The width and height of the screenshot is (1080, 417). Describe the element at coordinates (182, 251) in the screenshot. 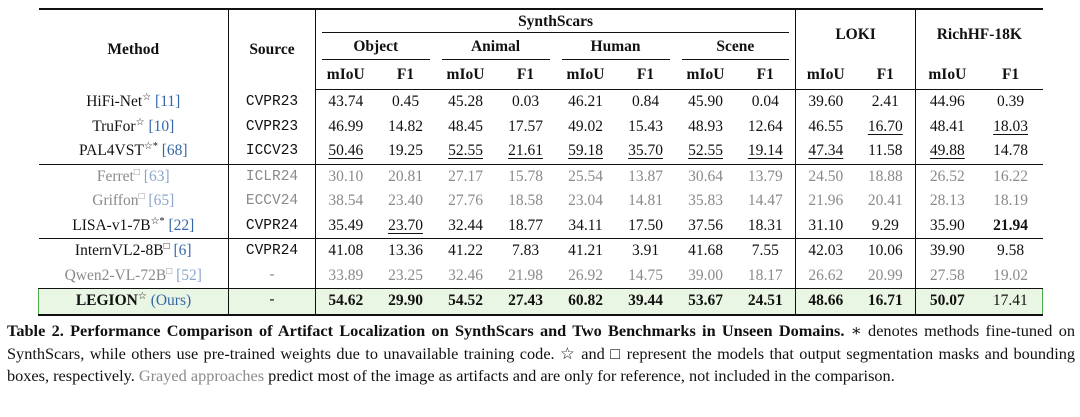

I see `method-ref: [6]` at that location.